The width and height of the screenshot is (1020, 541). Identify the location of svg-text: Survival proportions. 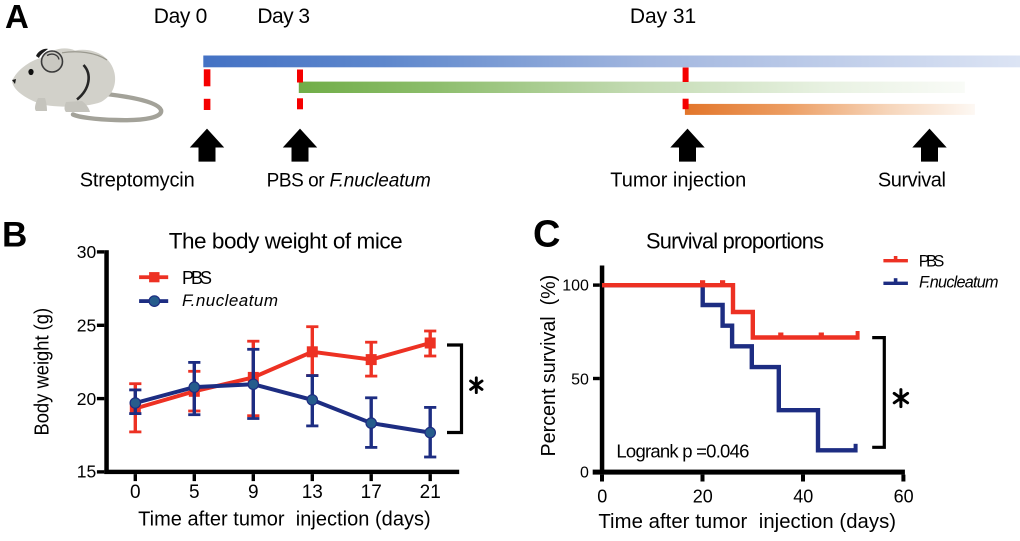
(735, 240).